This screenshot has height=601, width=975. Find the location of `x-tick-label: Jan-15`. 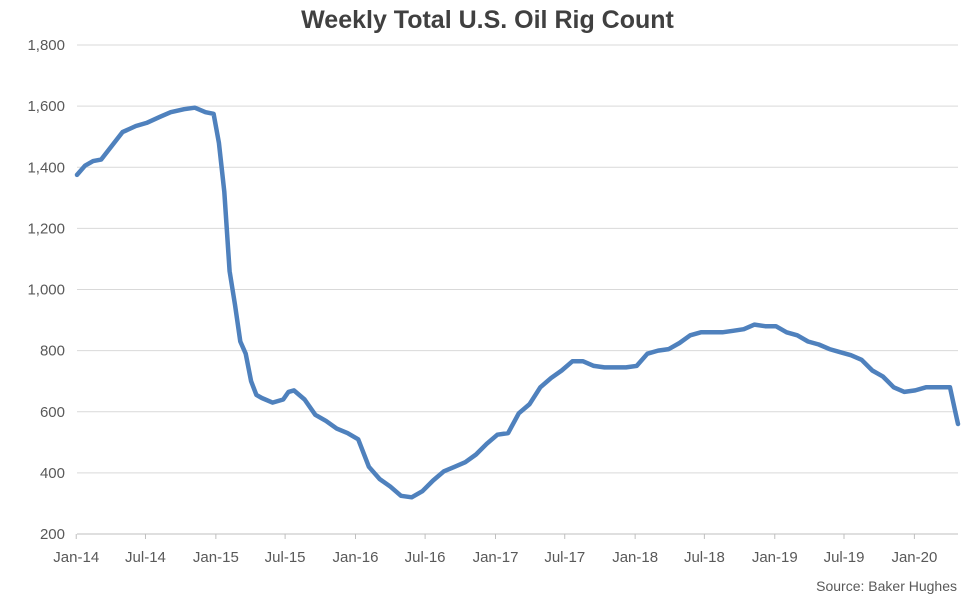

x-tick-label: Jan-15 is located at coordinates (216, 557).